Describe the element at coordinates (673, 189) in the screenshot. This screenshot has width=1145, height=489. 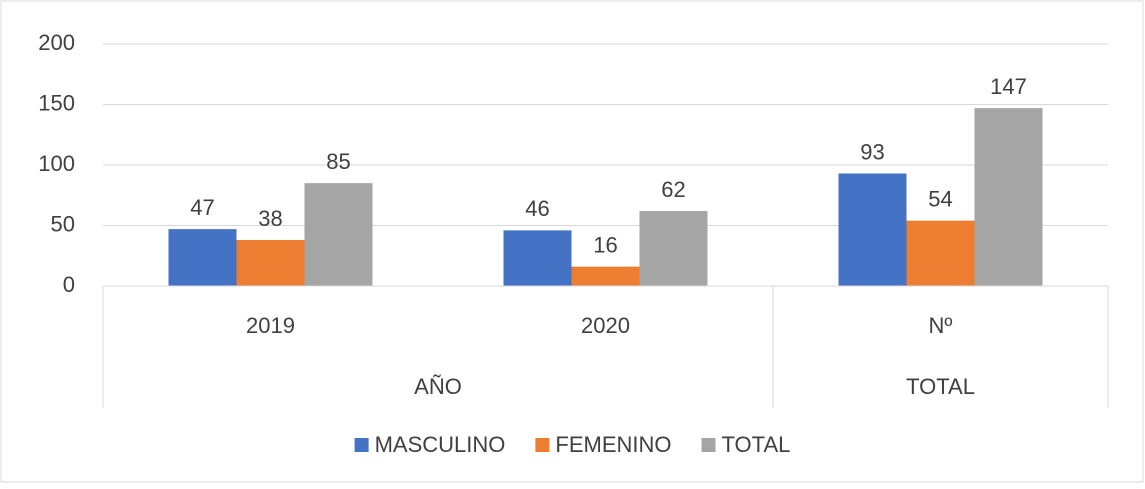
I see `data-label: 62` at that location.